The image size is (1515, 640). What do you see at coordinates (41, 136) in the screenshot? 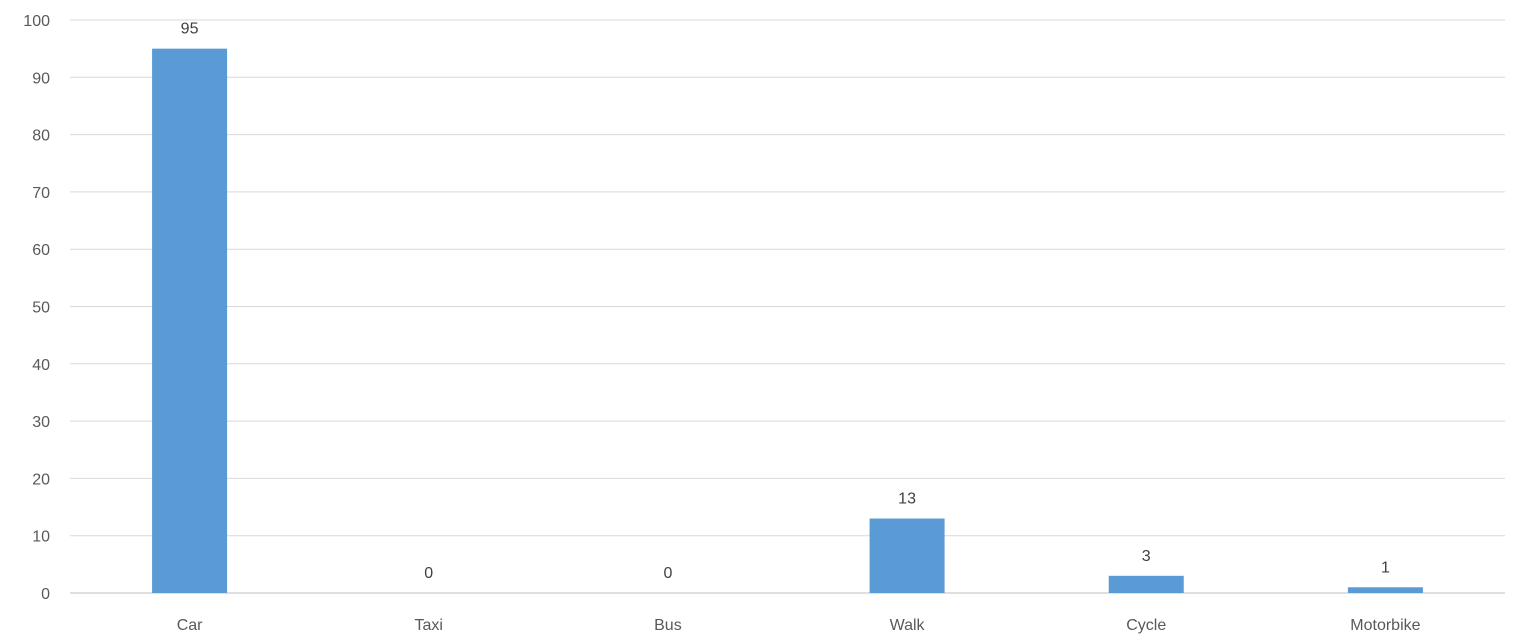
I see `y-tick-label-80: 80` at bounding box center [41, 136].